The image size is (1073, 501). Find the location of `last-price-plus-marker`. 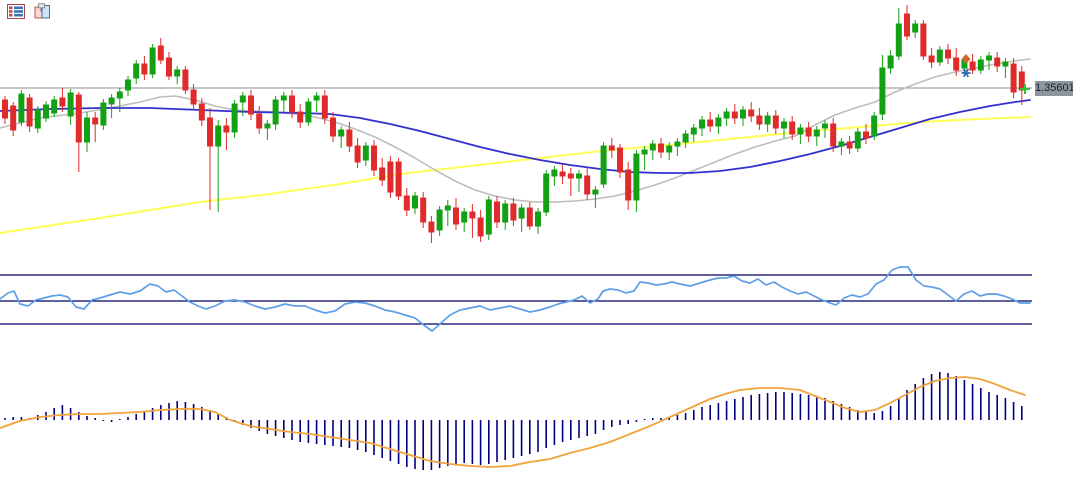

last-price-plus-marker is located at coordinates (1025, 89).